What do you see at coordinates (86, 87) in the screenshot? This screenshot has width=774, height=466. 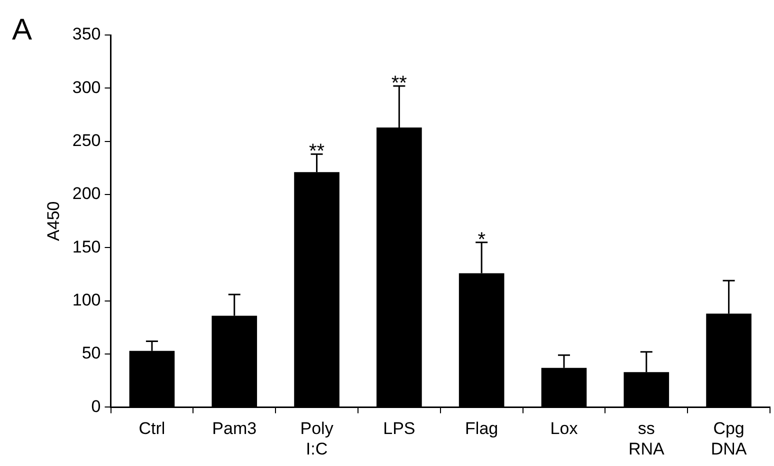 I see `y-tick-label: 300` at bounding box center [86, 87].